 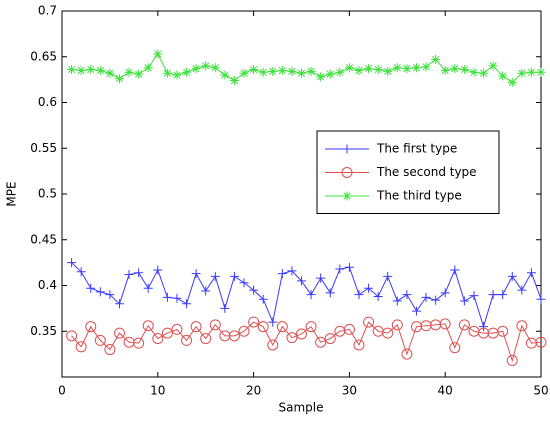 What do you see at coordinates (306, 295) in the screenshot?
I see `series-line` at bounding box center [306, 295].